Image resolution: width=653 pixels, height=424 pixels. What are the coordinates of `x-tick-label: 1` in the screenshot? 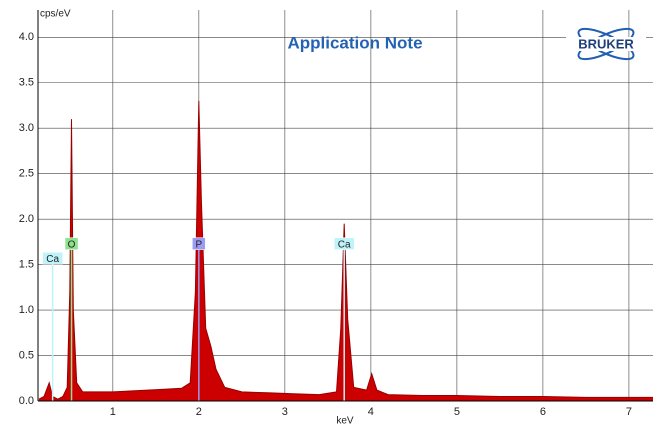 It's located at (113, 412).